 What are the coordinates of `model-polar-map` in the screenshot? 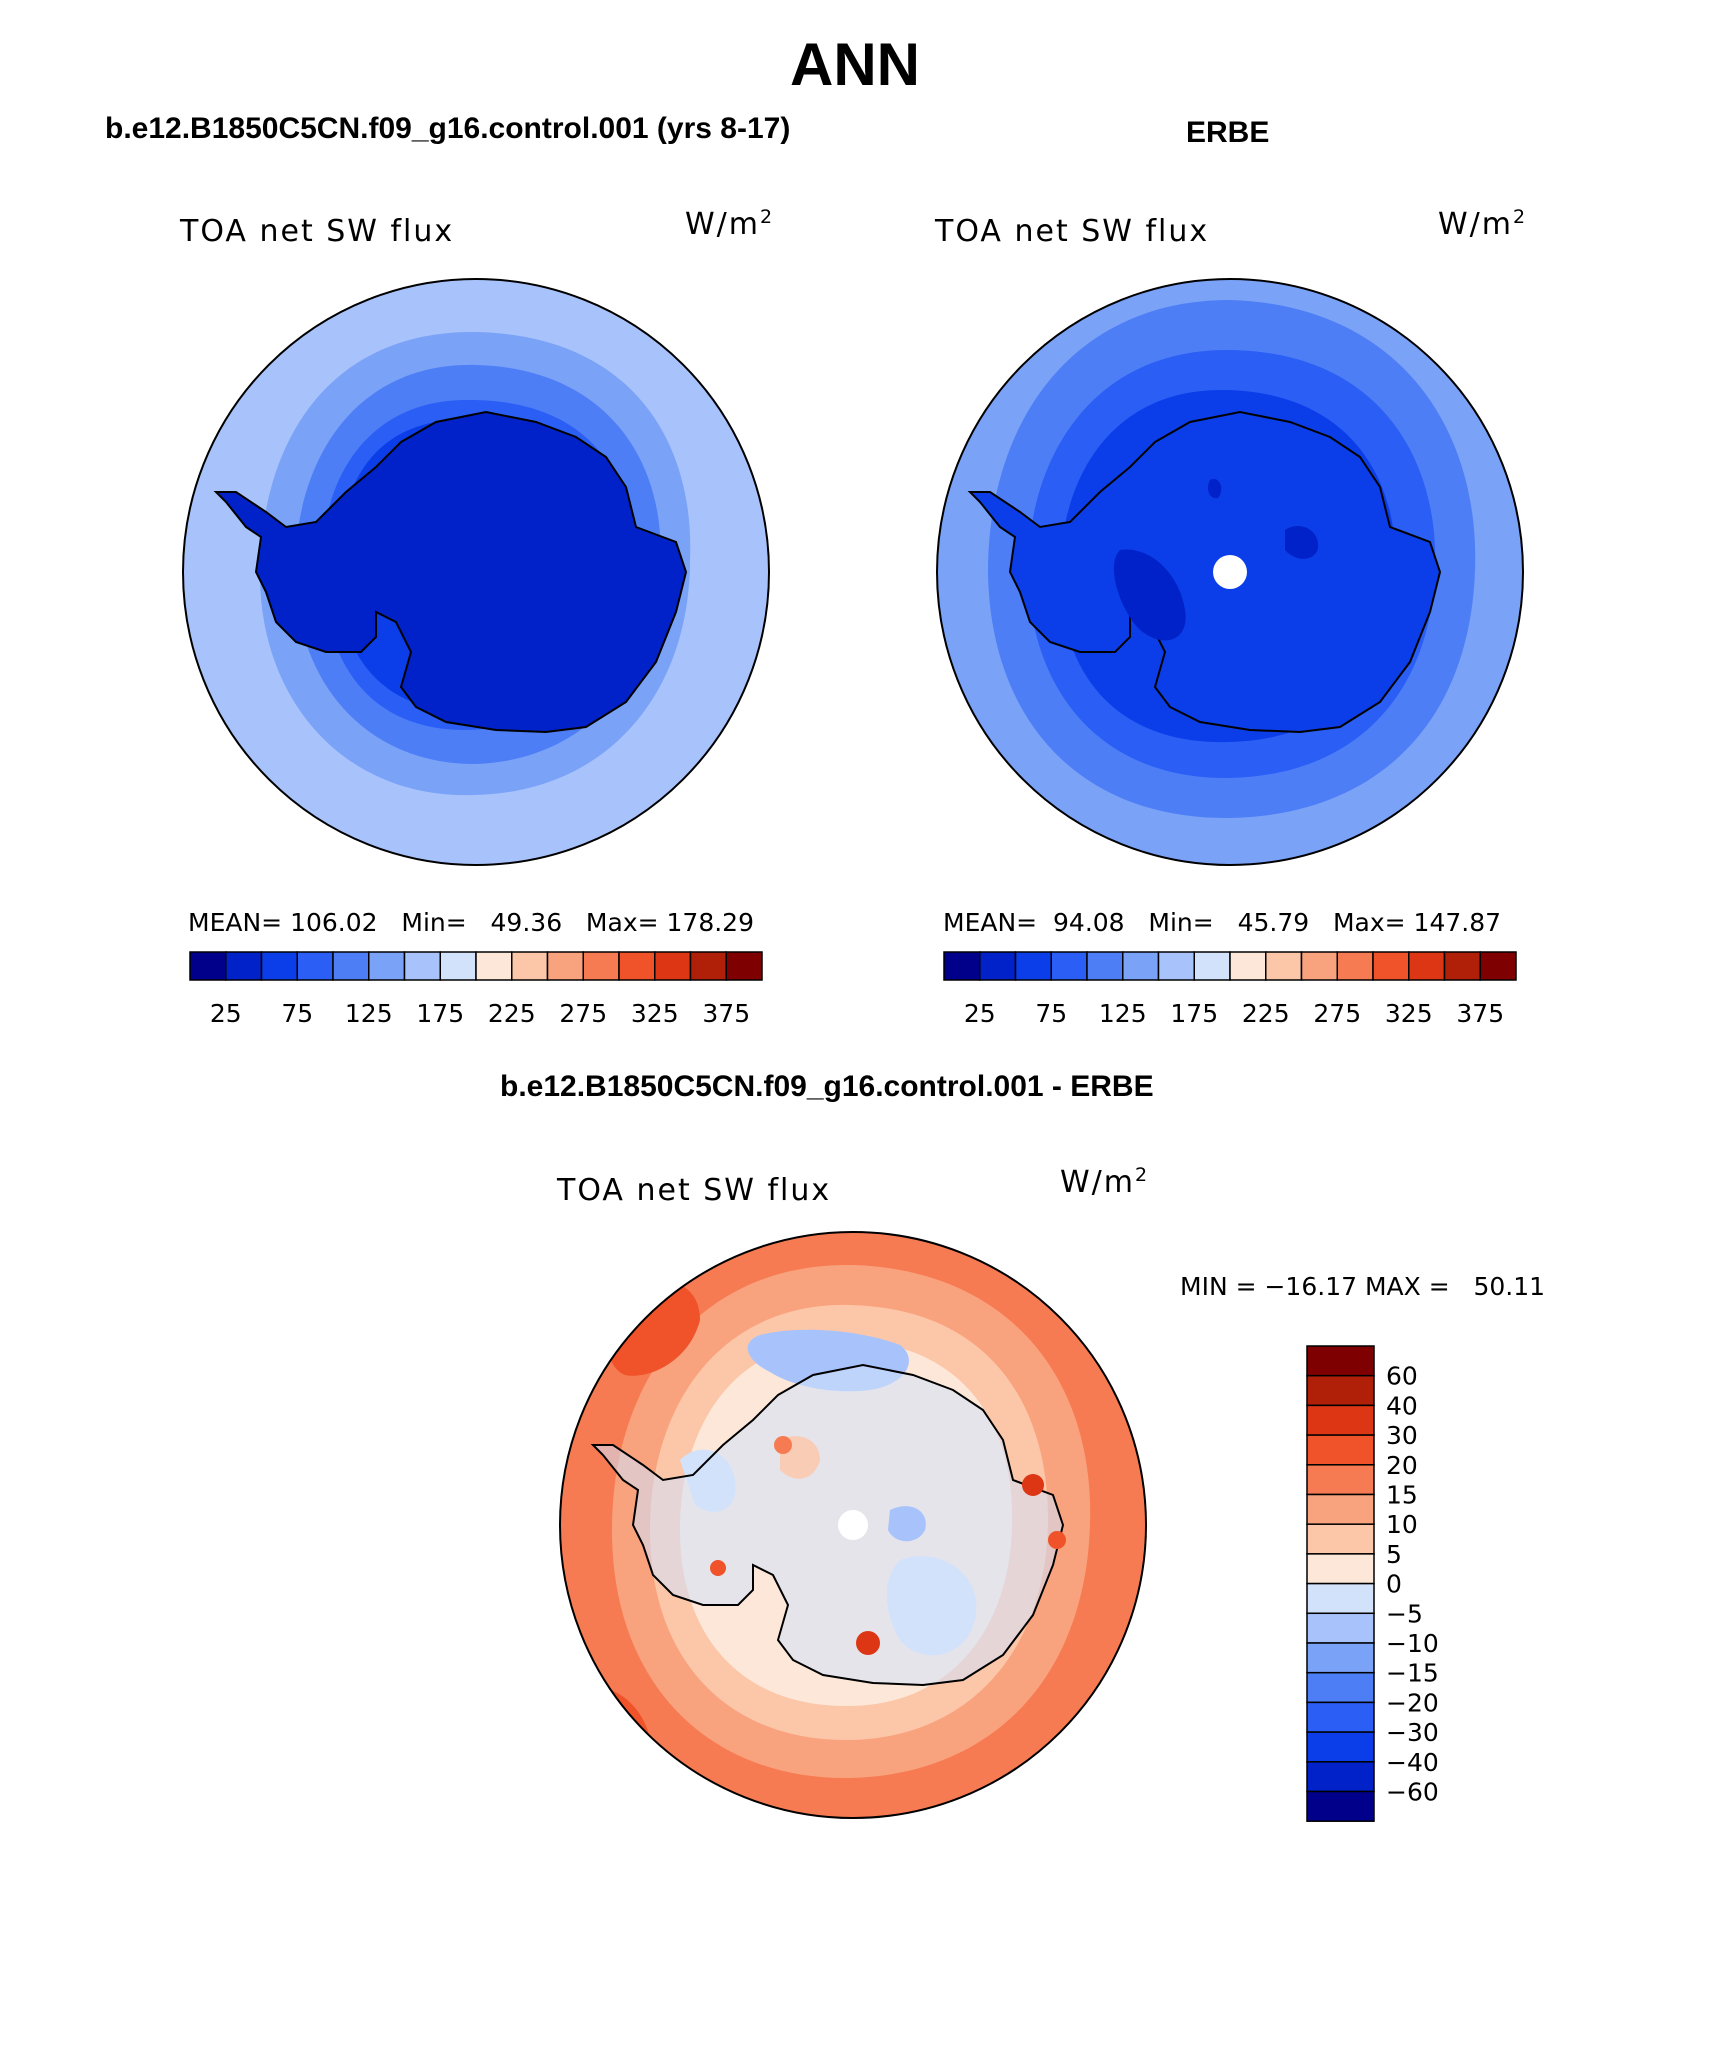 It's located at (476, 572).